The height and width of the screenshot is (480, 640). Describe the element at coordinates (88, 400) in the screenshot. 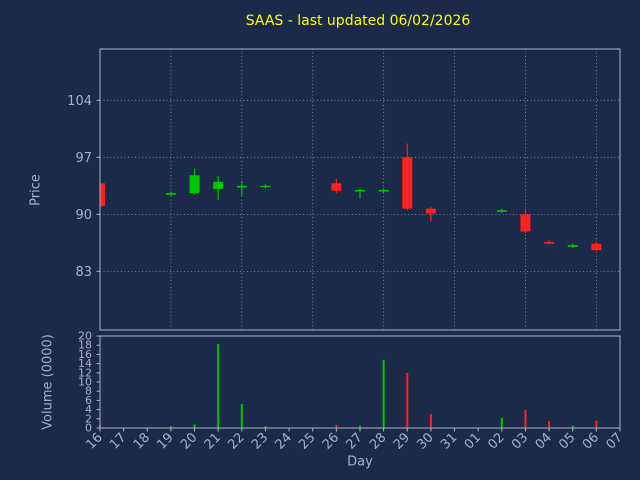

I see `volume-tick-label: 6` at that location.